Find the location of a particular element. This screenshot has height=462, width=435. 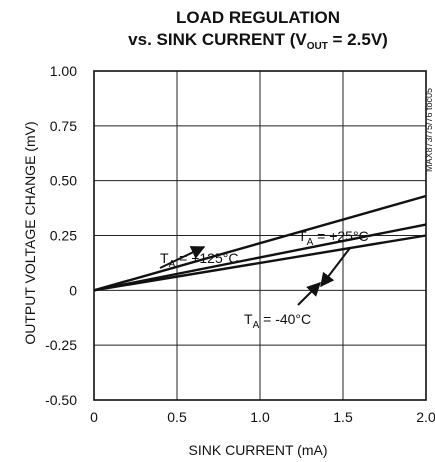

y-axis-label: OUTPUT VOLTAGE CHANGE (mV) is located at coordinates (30, 232).